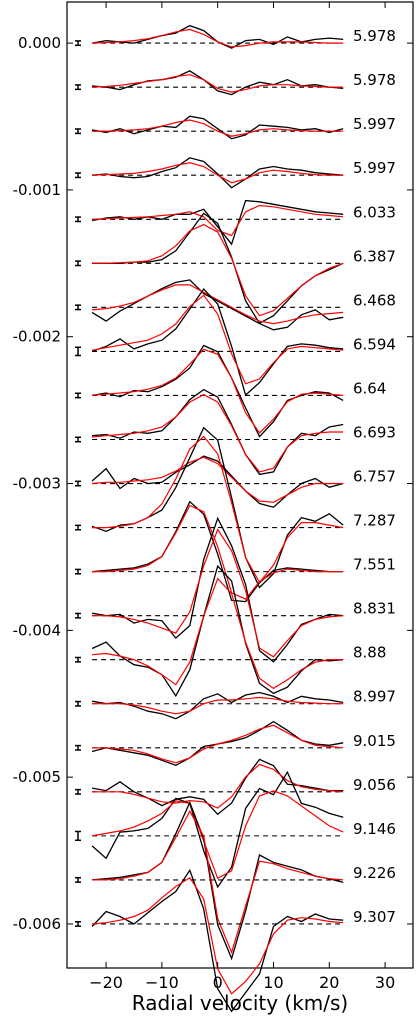 The width and height of the screenshot is (416, 1023). What do you see at coordinates (162, 982) in the screenshot?
I see `x-tick-label: −10` at bounding box center [162, 982].